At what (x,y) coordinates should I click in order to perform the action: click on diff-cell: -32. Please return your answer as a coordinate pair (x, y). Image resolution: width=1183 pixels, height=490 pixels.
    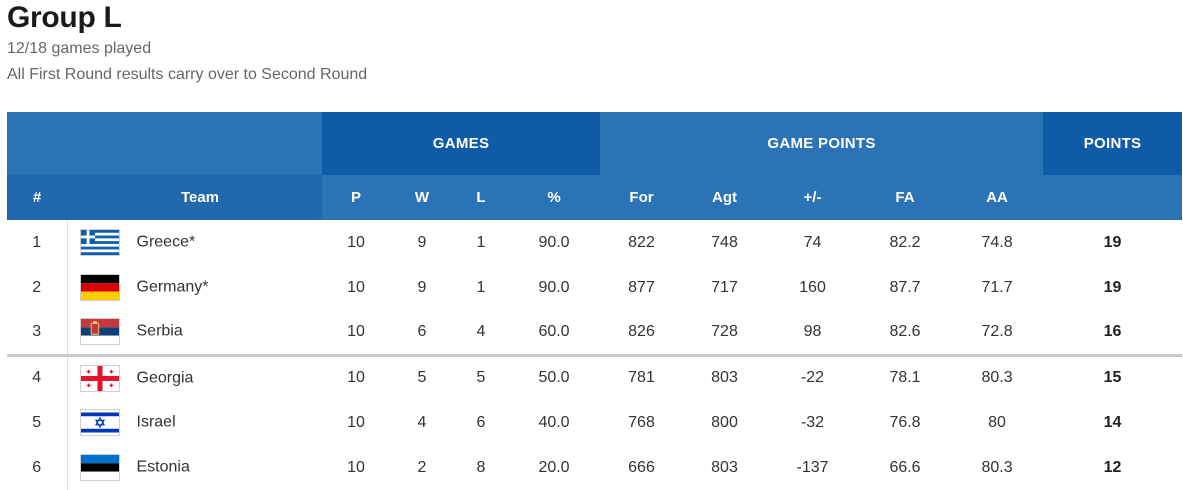
    Looking at the image, I should click on (812, 422).